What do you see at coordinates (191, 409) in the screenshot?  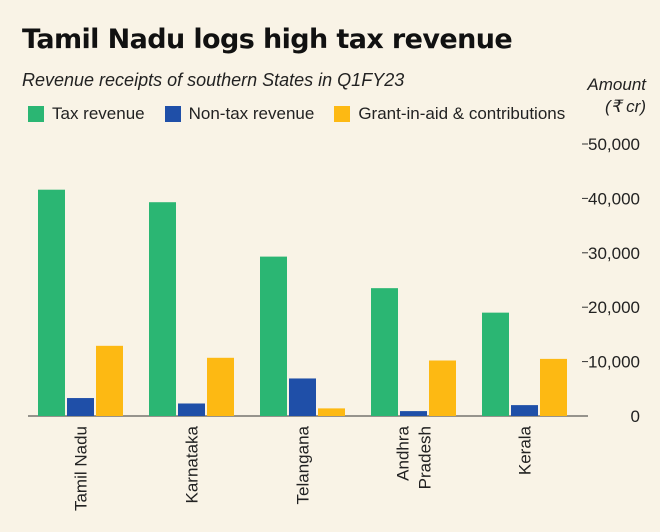 I see `bar-karnataka-non-tax-revenue` at bounding box center [191, 409].